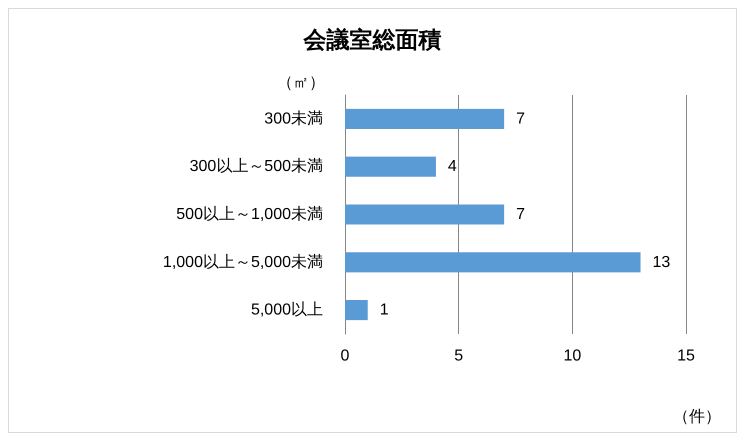 This screenshot has width=747, height=443. Describe the element at coordinates (256, 166) in the screenshot. I see `y-tick-label: 300以上～500未満` at that location.